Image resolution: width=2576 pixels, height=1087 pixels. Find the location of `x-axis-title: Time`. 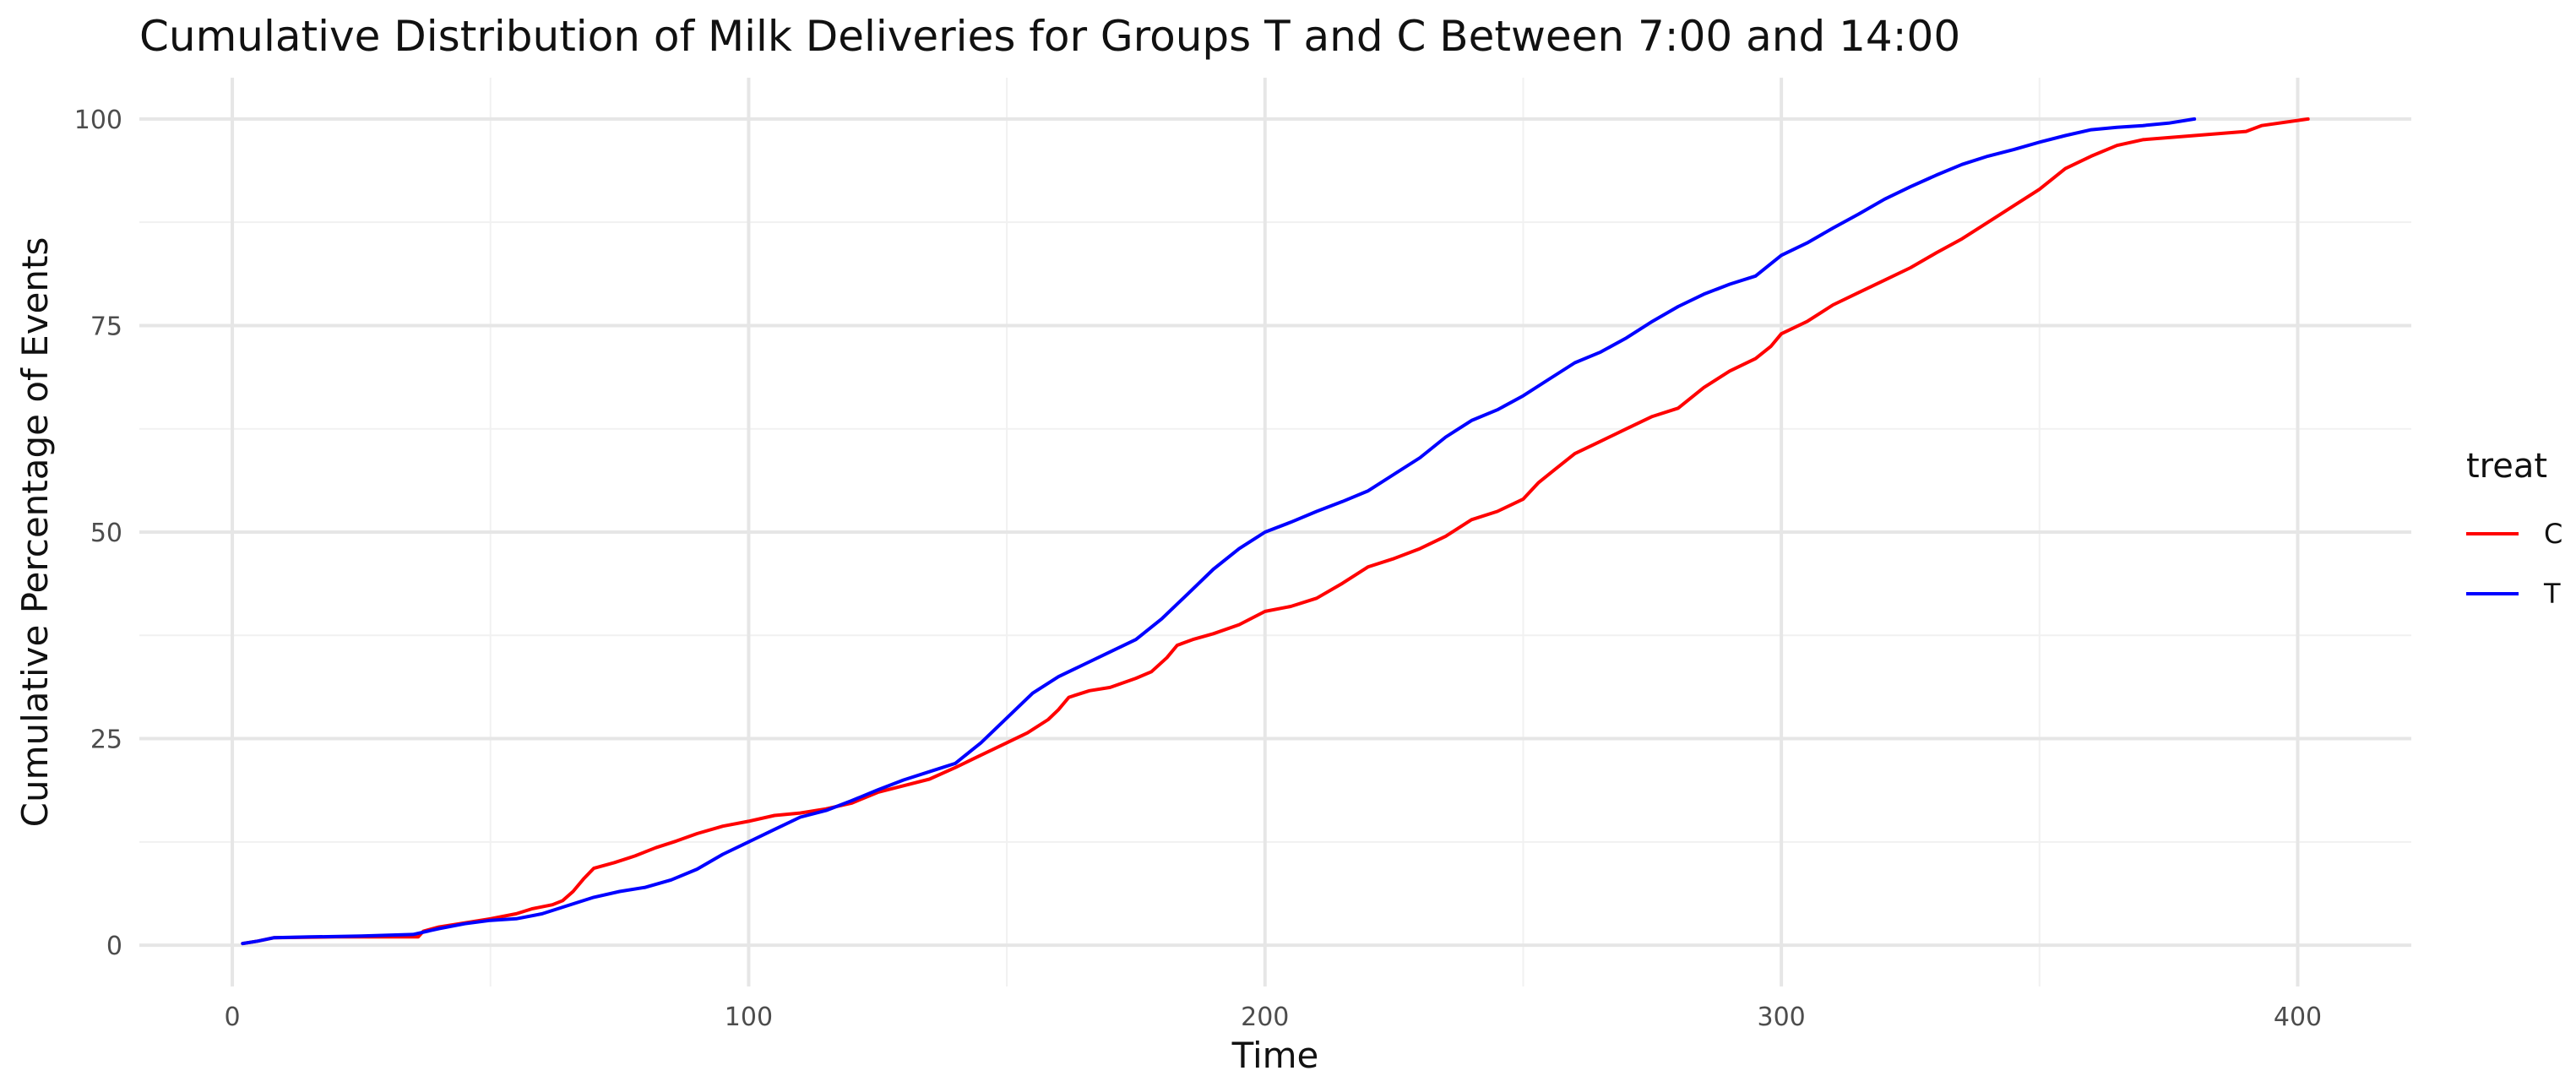

x-axis-title: Time is located at coordinates (1275, 1056).